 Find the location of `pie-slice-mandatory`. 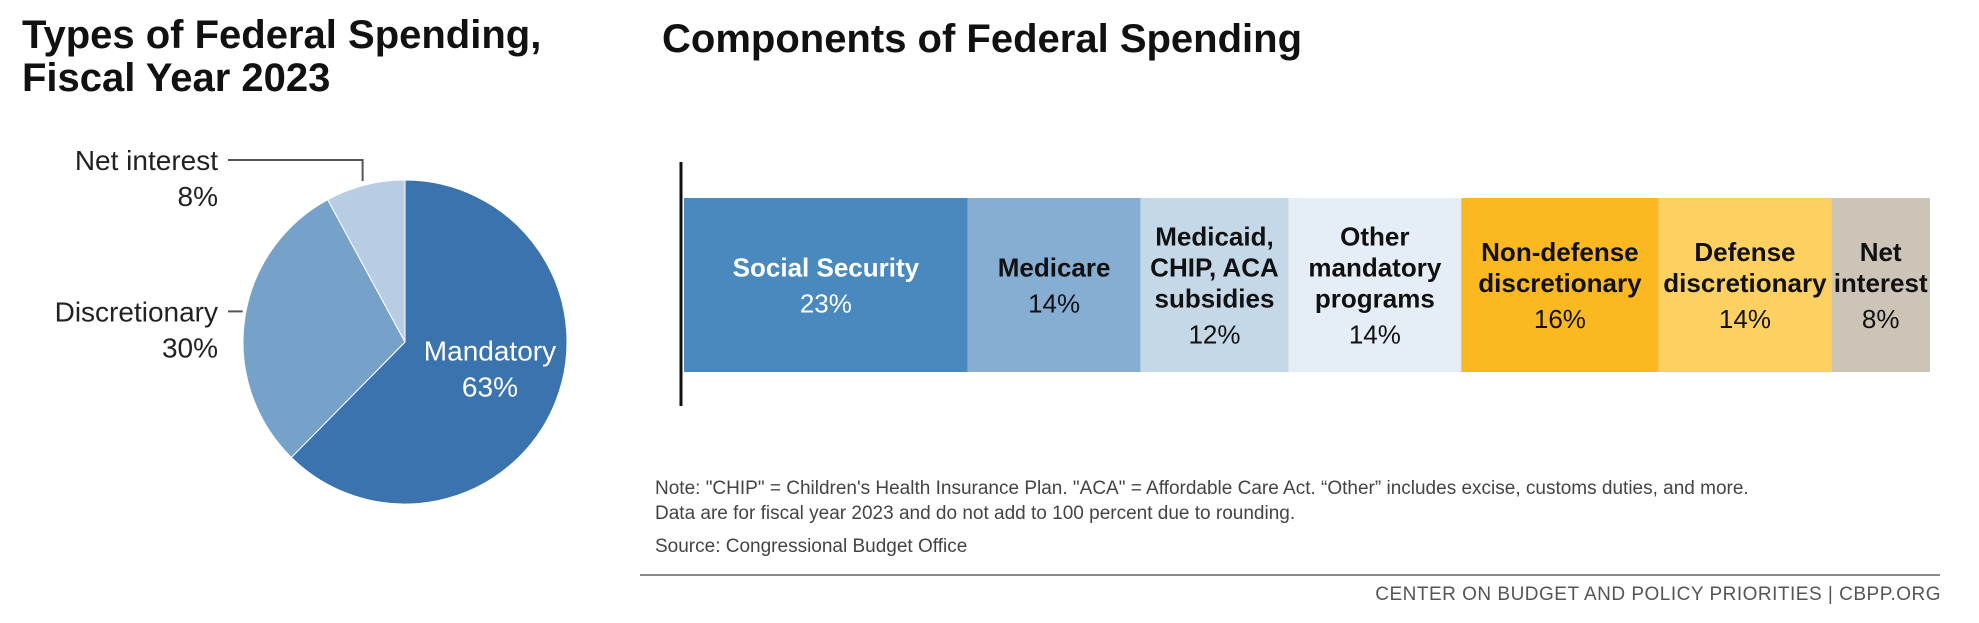

pie-slice-mandatory is located at coordinates (429, 342).